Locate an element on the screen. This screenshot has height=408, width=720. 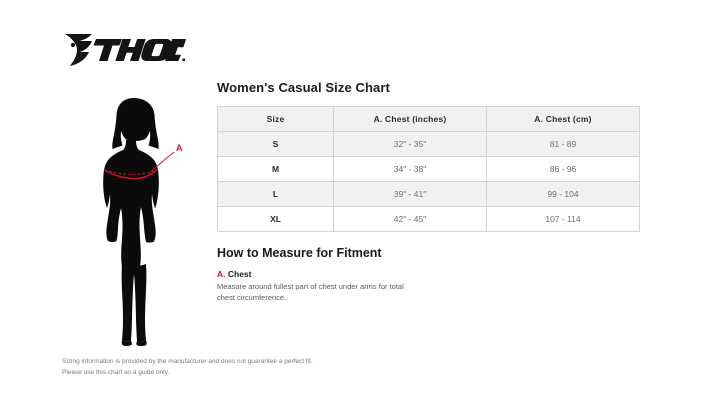
measure-item-key: A. is located at coordinates (221, 273).